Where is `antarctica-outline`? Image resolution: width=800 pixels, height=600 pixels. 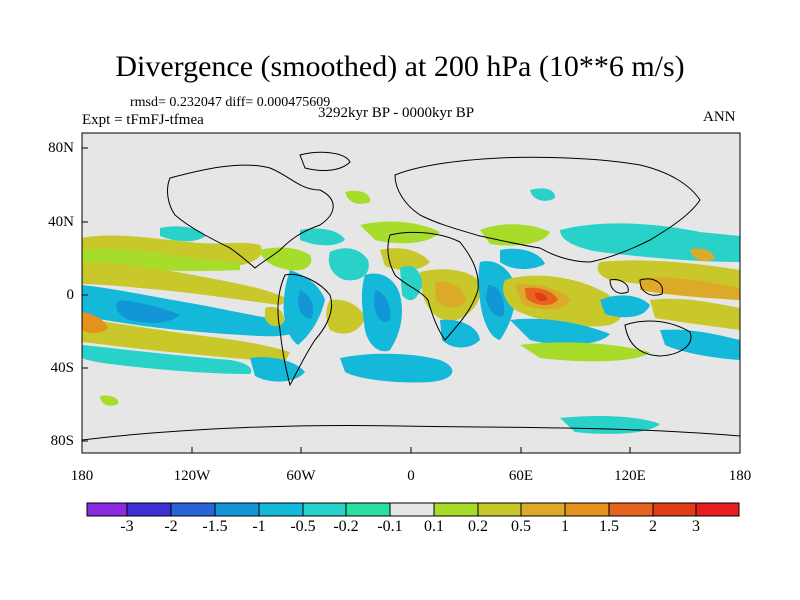
antarctica-outline is located at coordinates (411, 433).